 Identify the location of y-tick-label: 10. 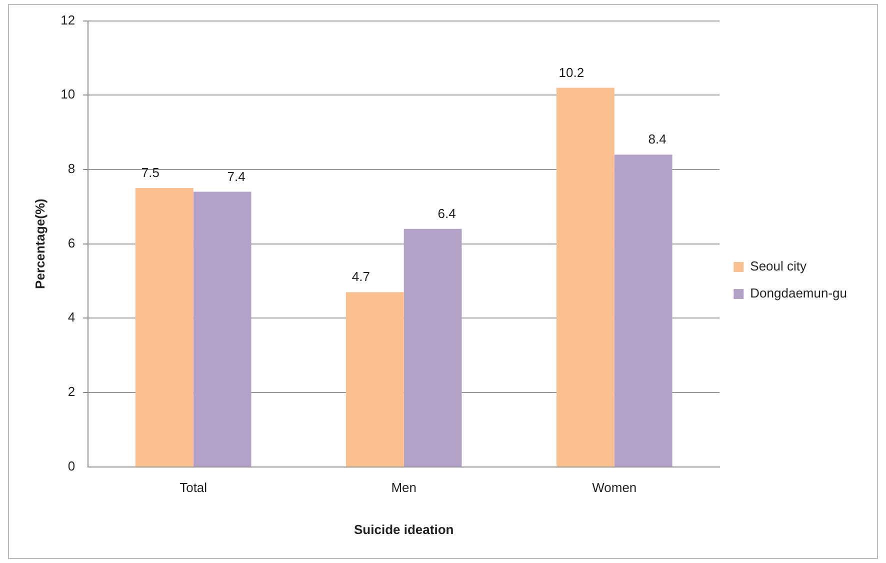
(68, 94).